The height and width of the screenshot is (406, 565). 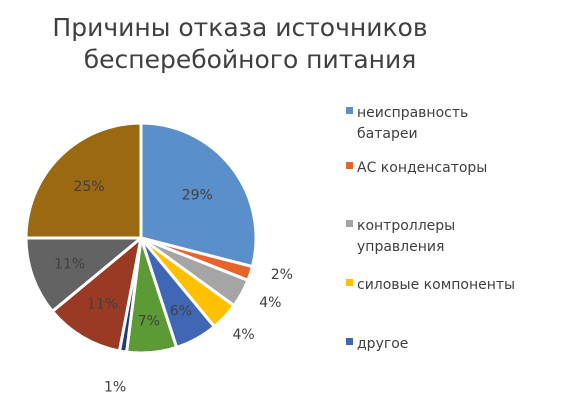 What do you see at coordinates (239, 27) in the screenshot?
I see `chart-title-line-1: Причины отказа источников` at bounding box center [239, 27].